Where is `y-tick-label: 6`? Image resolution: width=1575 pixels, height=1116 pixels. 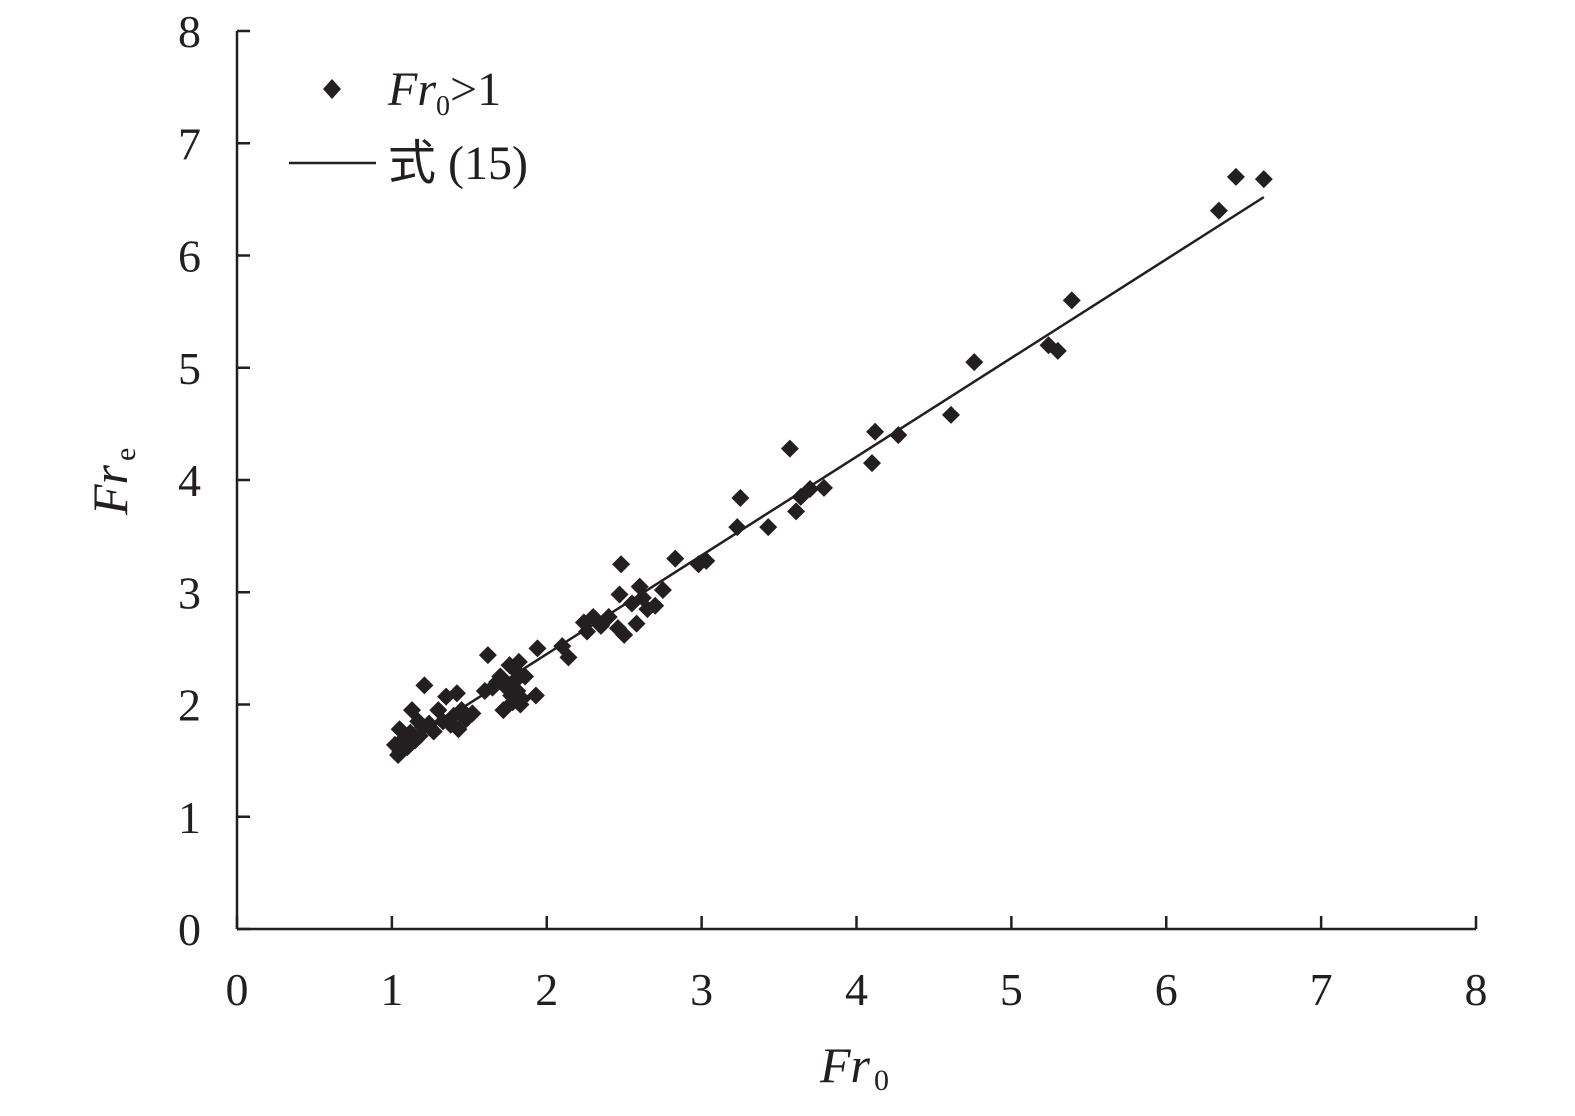 y-tick-label: 6 is located at coordinates (189, 256).